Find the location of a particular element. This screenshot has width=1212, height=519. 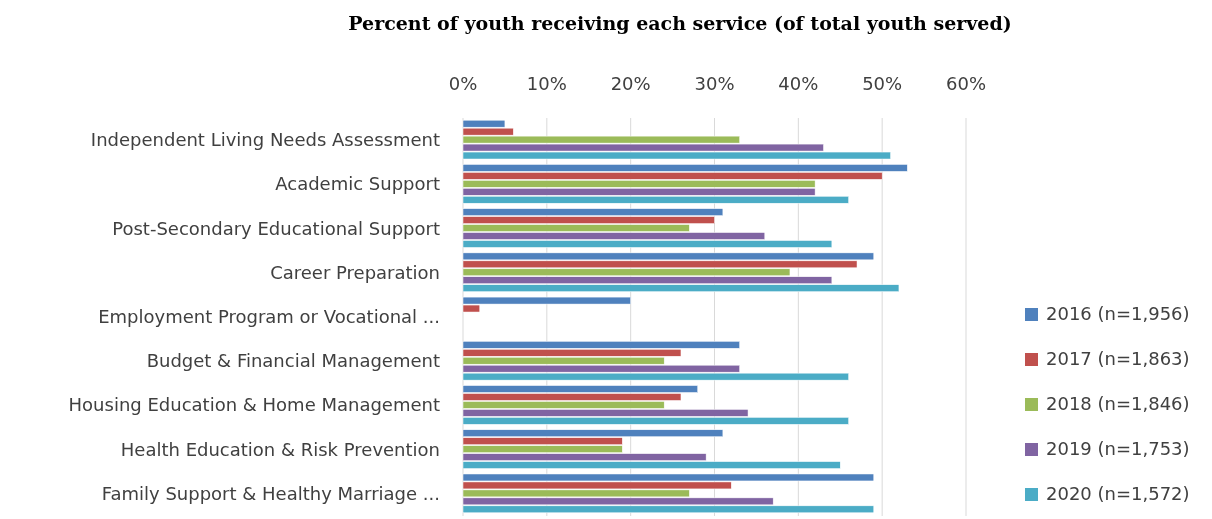

chart-title: Percent of youth receiving each service (of total youth served) is located at coordinates (680, 23).